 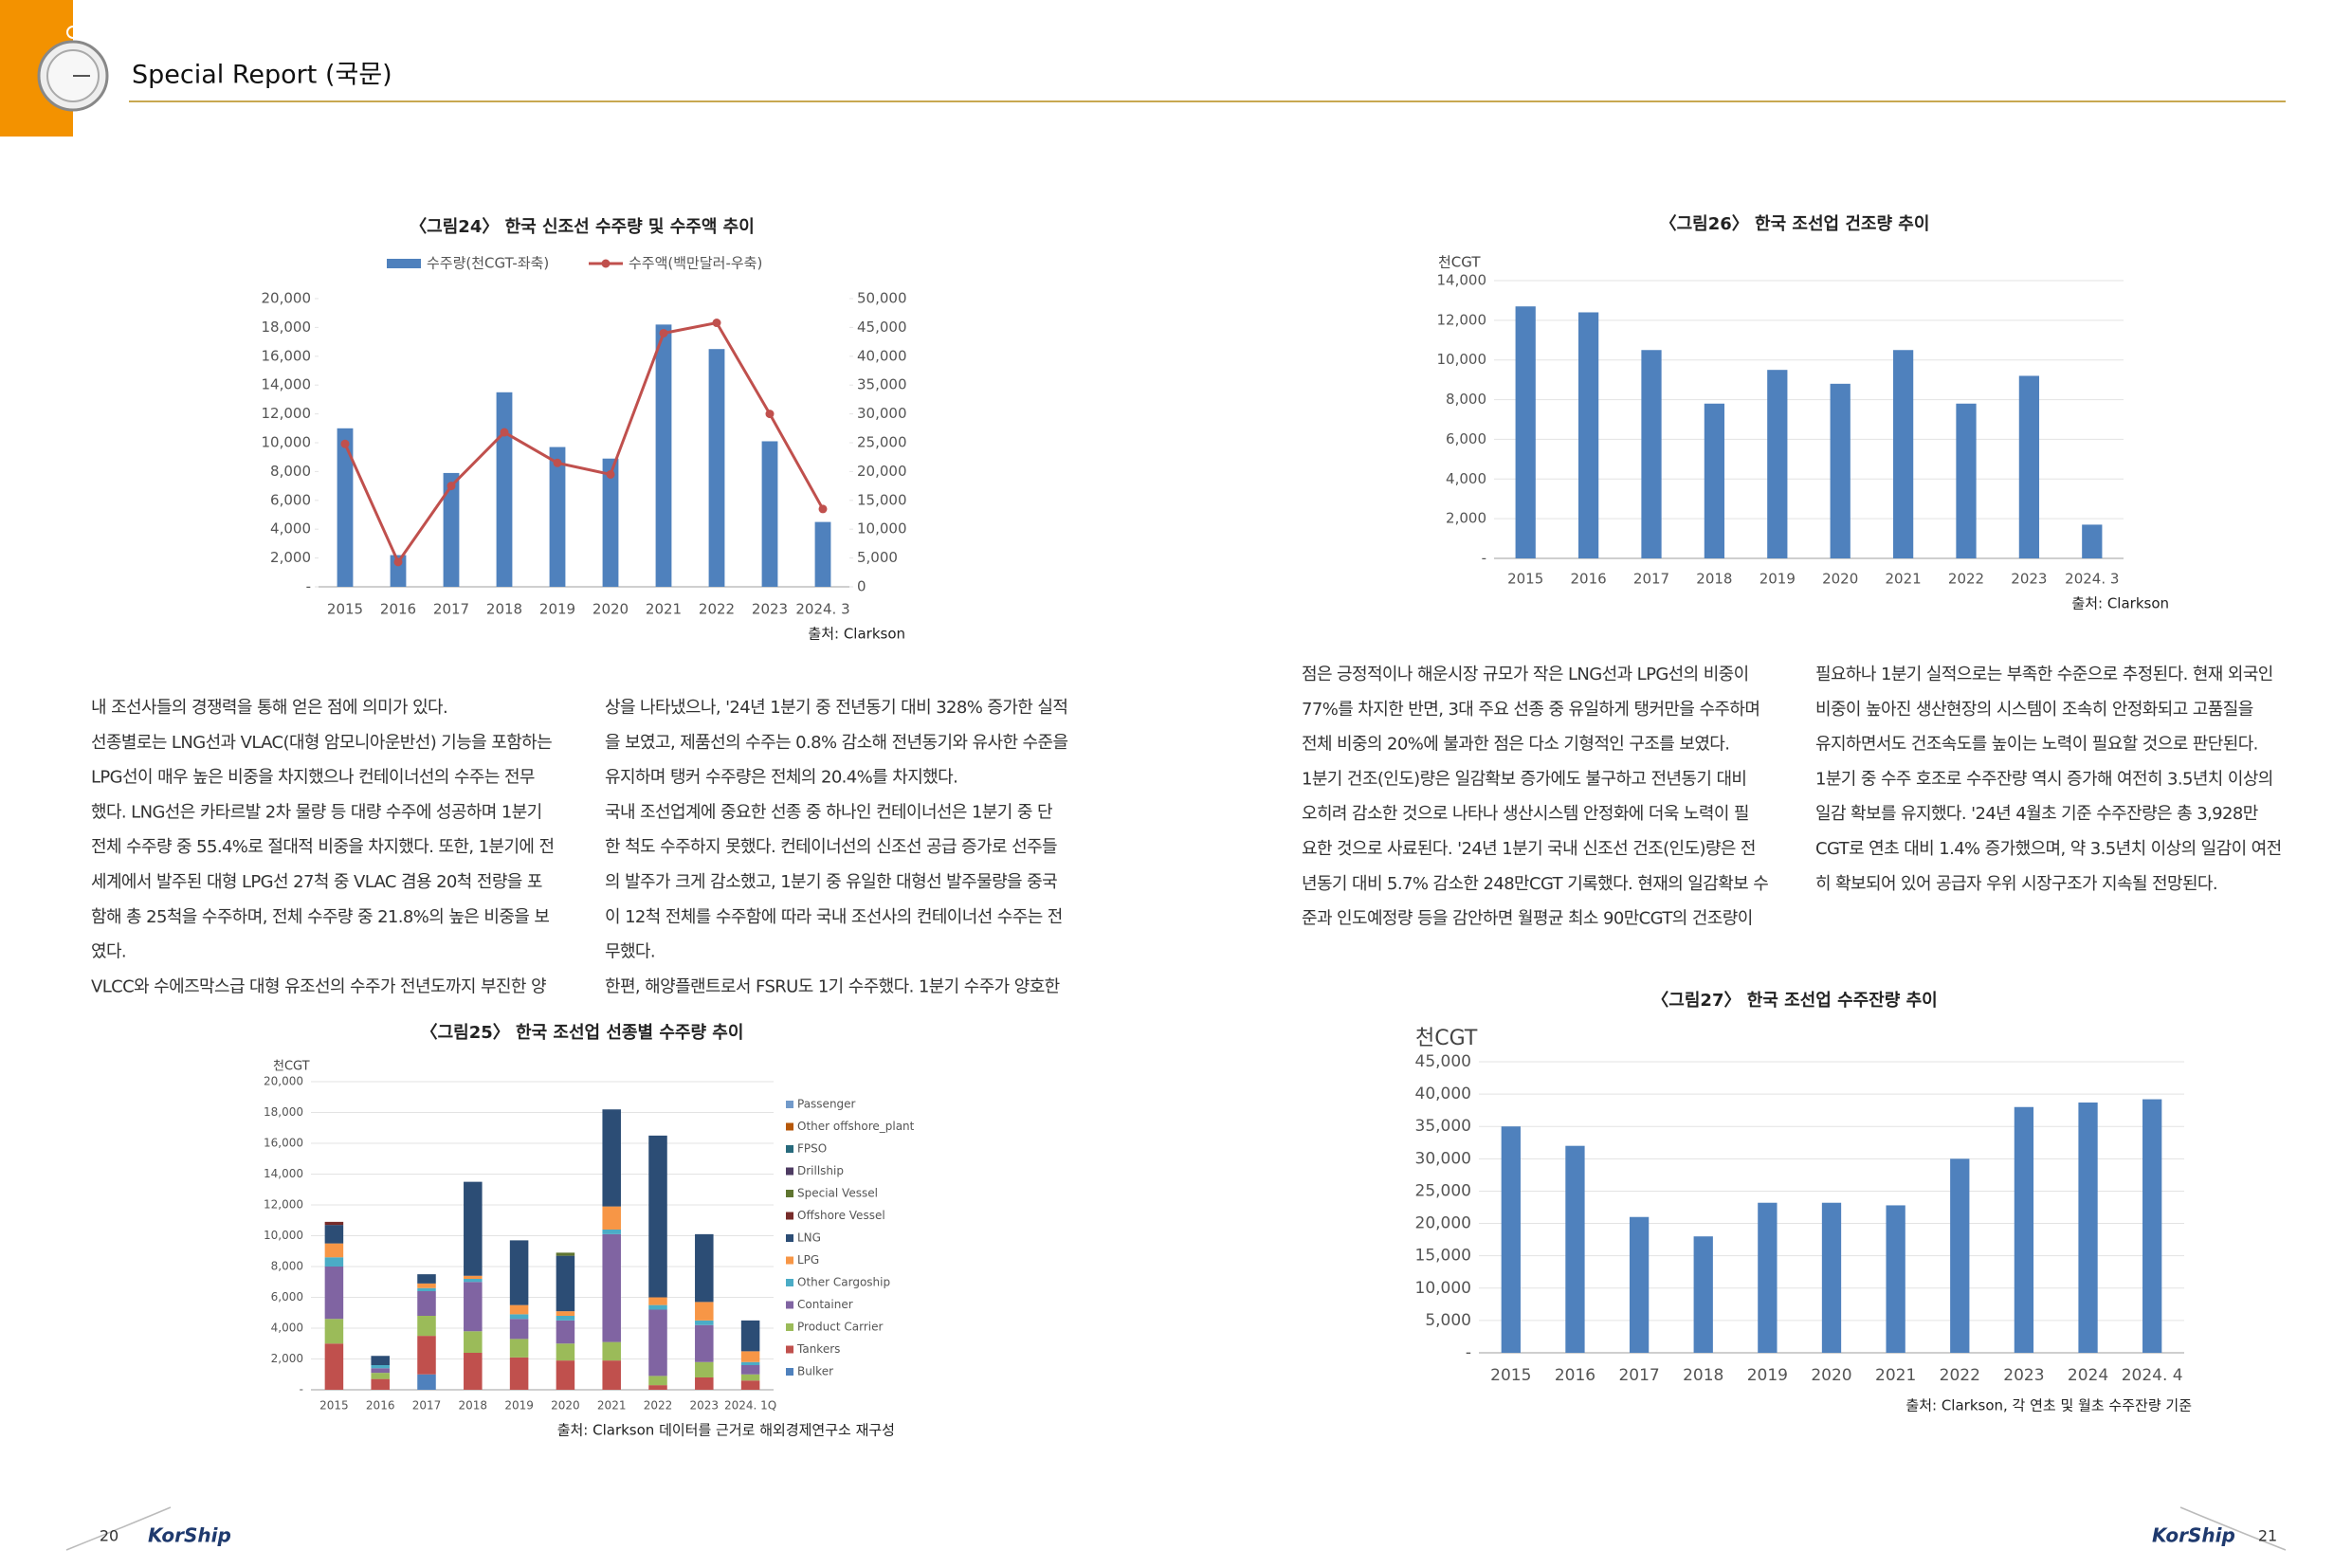 What do you see at coordinates (287, 1328) in the screenshot?
I see `y-tick-label: 4,000` at bounding box center [287, 1328].